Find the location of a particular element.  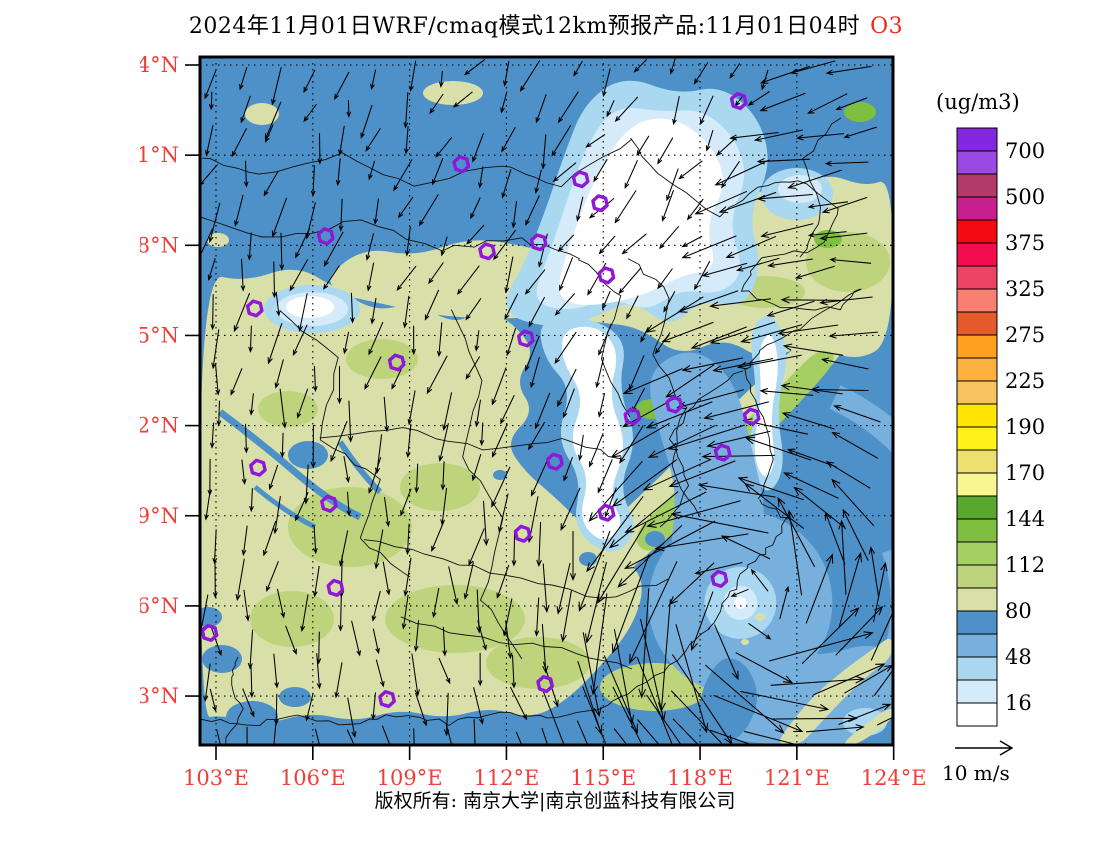

legend-tick-label: 700 is located at coordinates (1025, 151).